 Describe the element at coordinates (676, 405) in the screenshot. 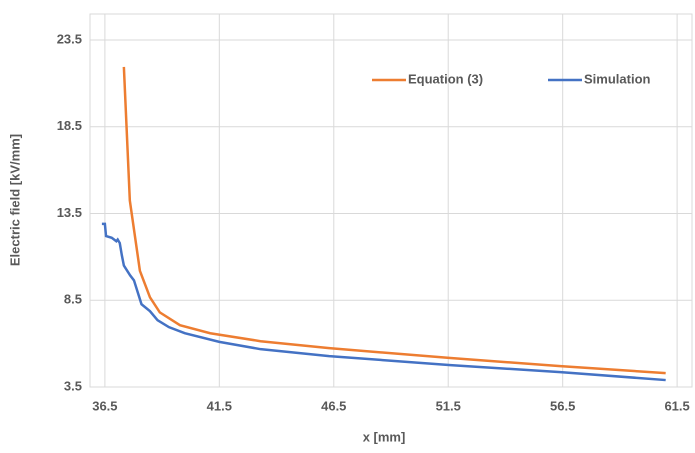

I see `x-tick-label: 61.5` at that location.